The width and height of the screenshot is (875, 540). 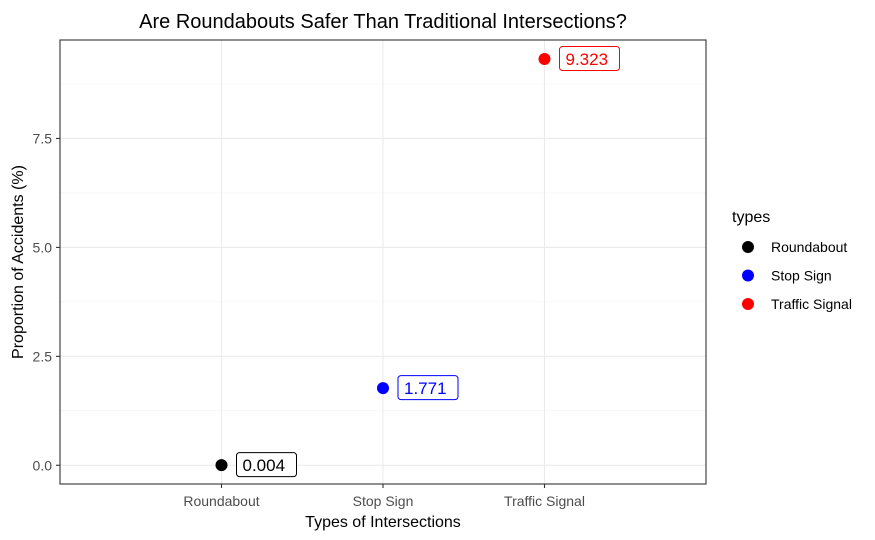 I want to click on y-tick-label: 5.0, so click(x=43, y=247).